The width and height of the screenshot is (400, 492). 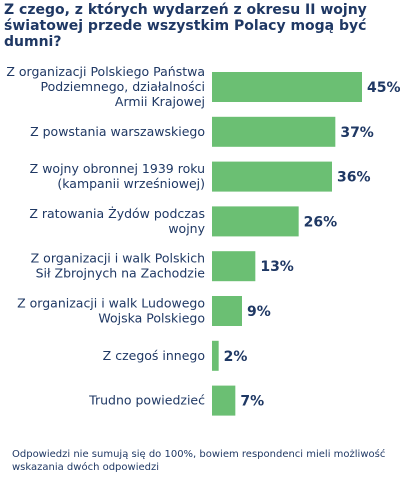 What do you see at coordinates (117, 221) in the screenshot?
I see `category-label-3: Z ratowania Żydów podczas wojny` at bounding box center [117, 221].